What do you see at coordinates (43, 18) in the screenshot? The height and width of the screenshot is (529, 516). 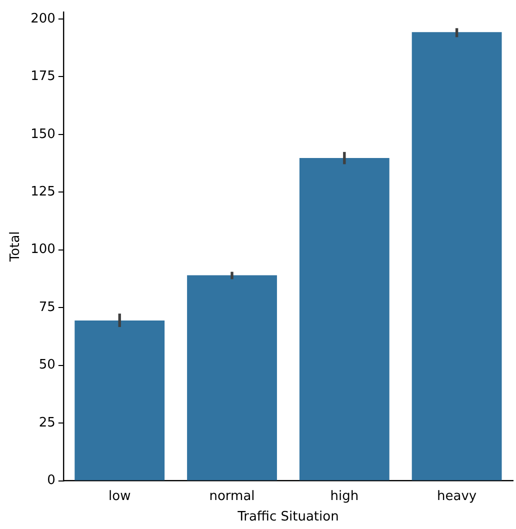 I see `y-tick-label: 200` at bounding box center [43, 18].